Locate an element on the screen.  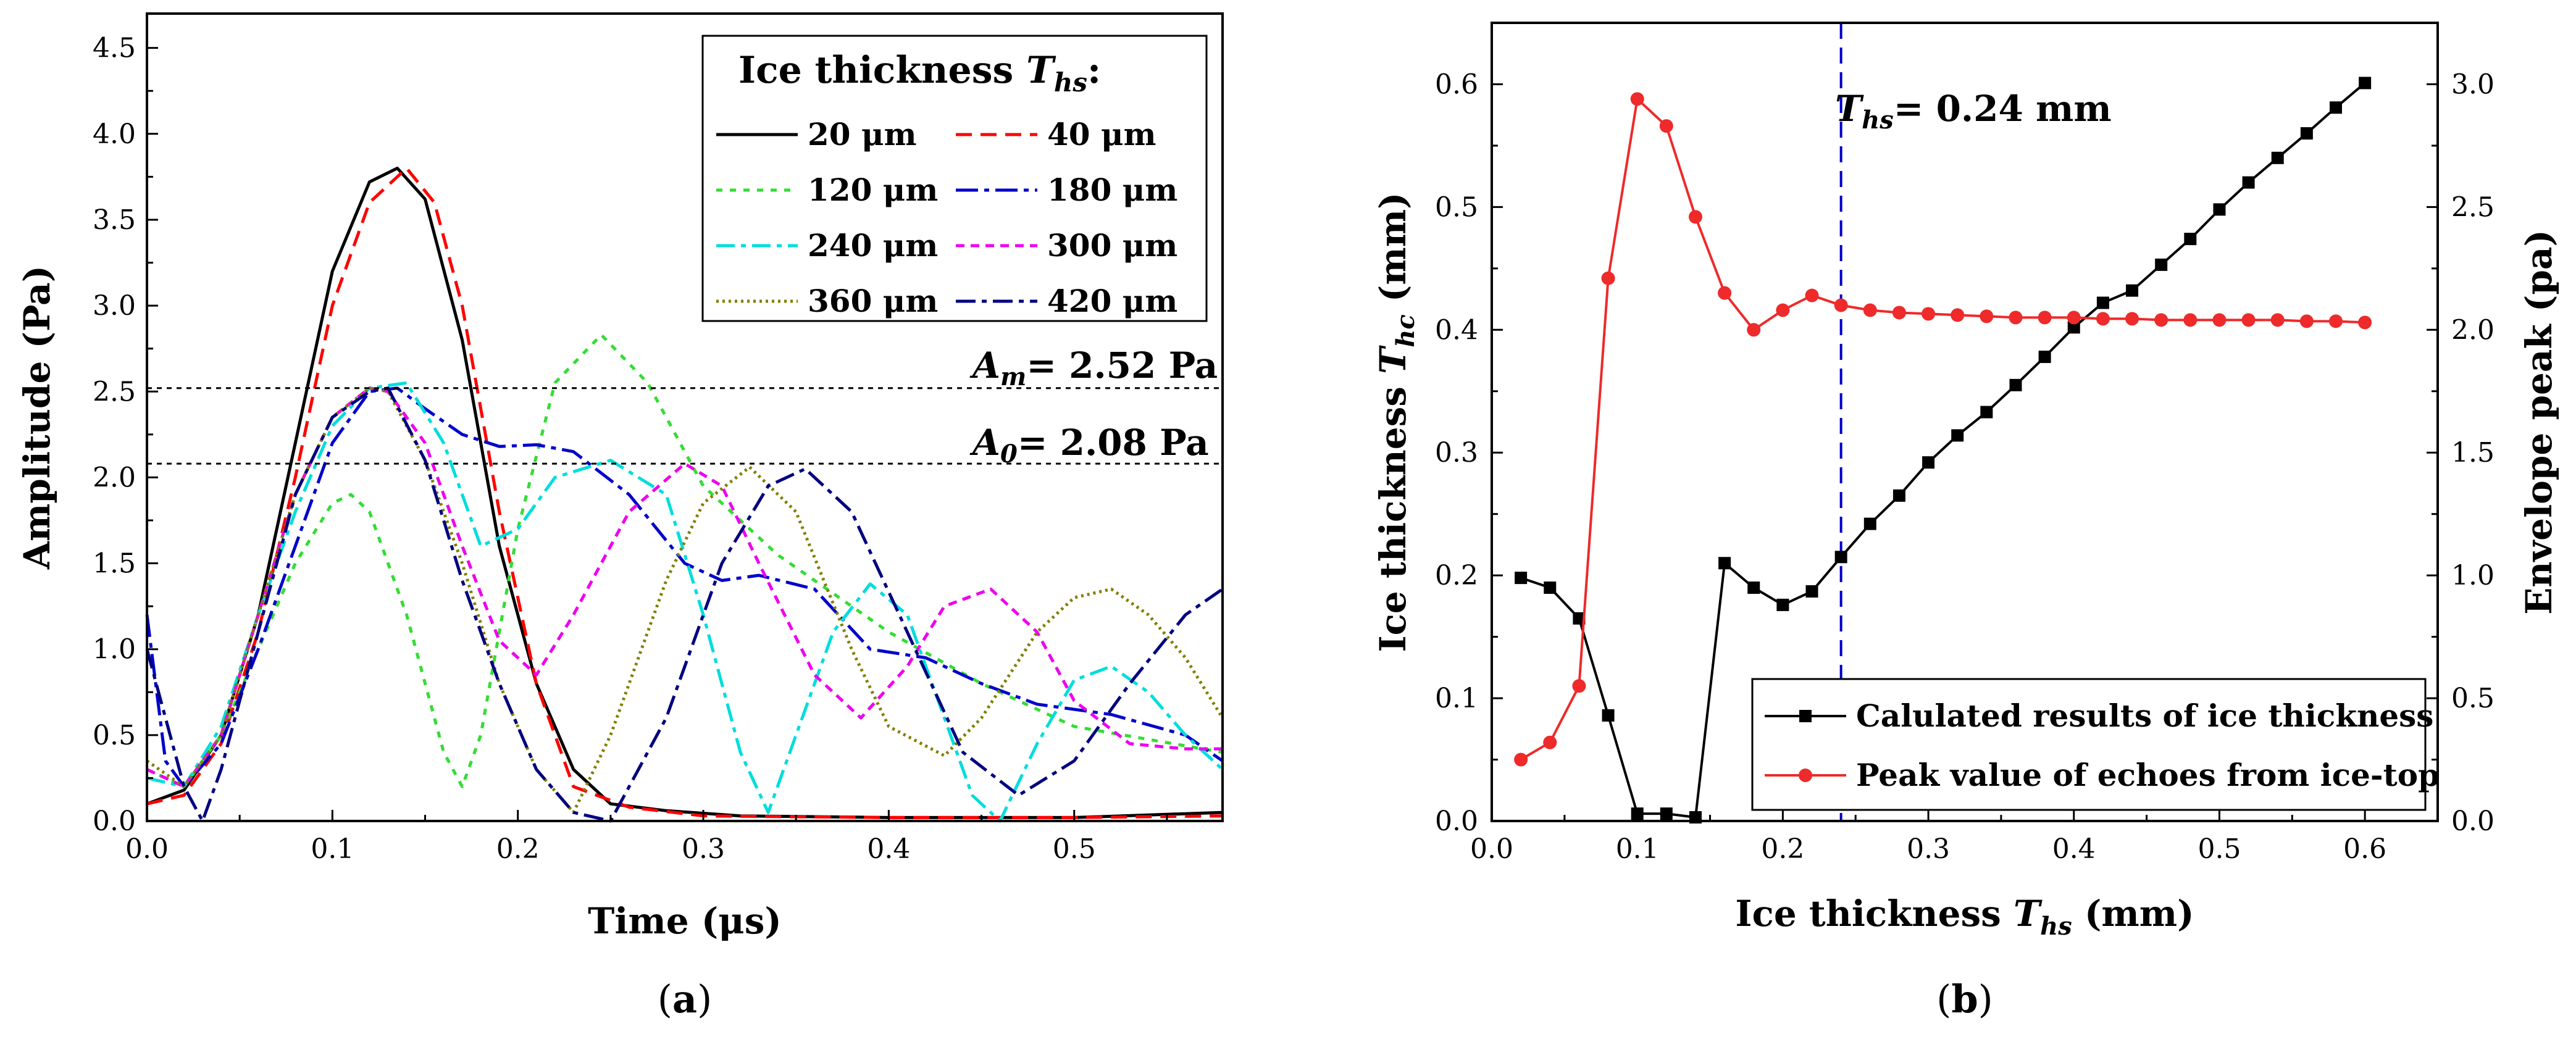
panel-b-x-axis-label: Ice thickness Ths (mm) is located at coordinates (1964, 917).